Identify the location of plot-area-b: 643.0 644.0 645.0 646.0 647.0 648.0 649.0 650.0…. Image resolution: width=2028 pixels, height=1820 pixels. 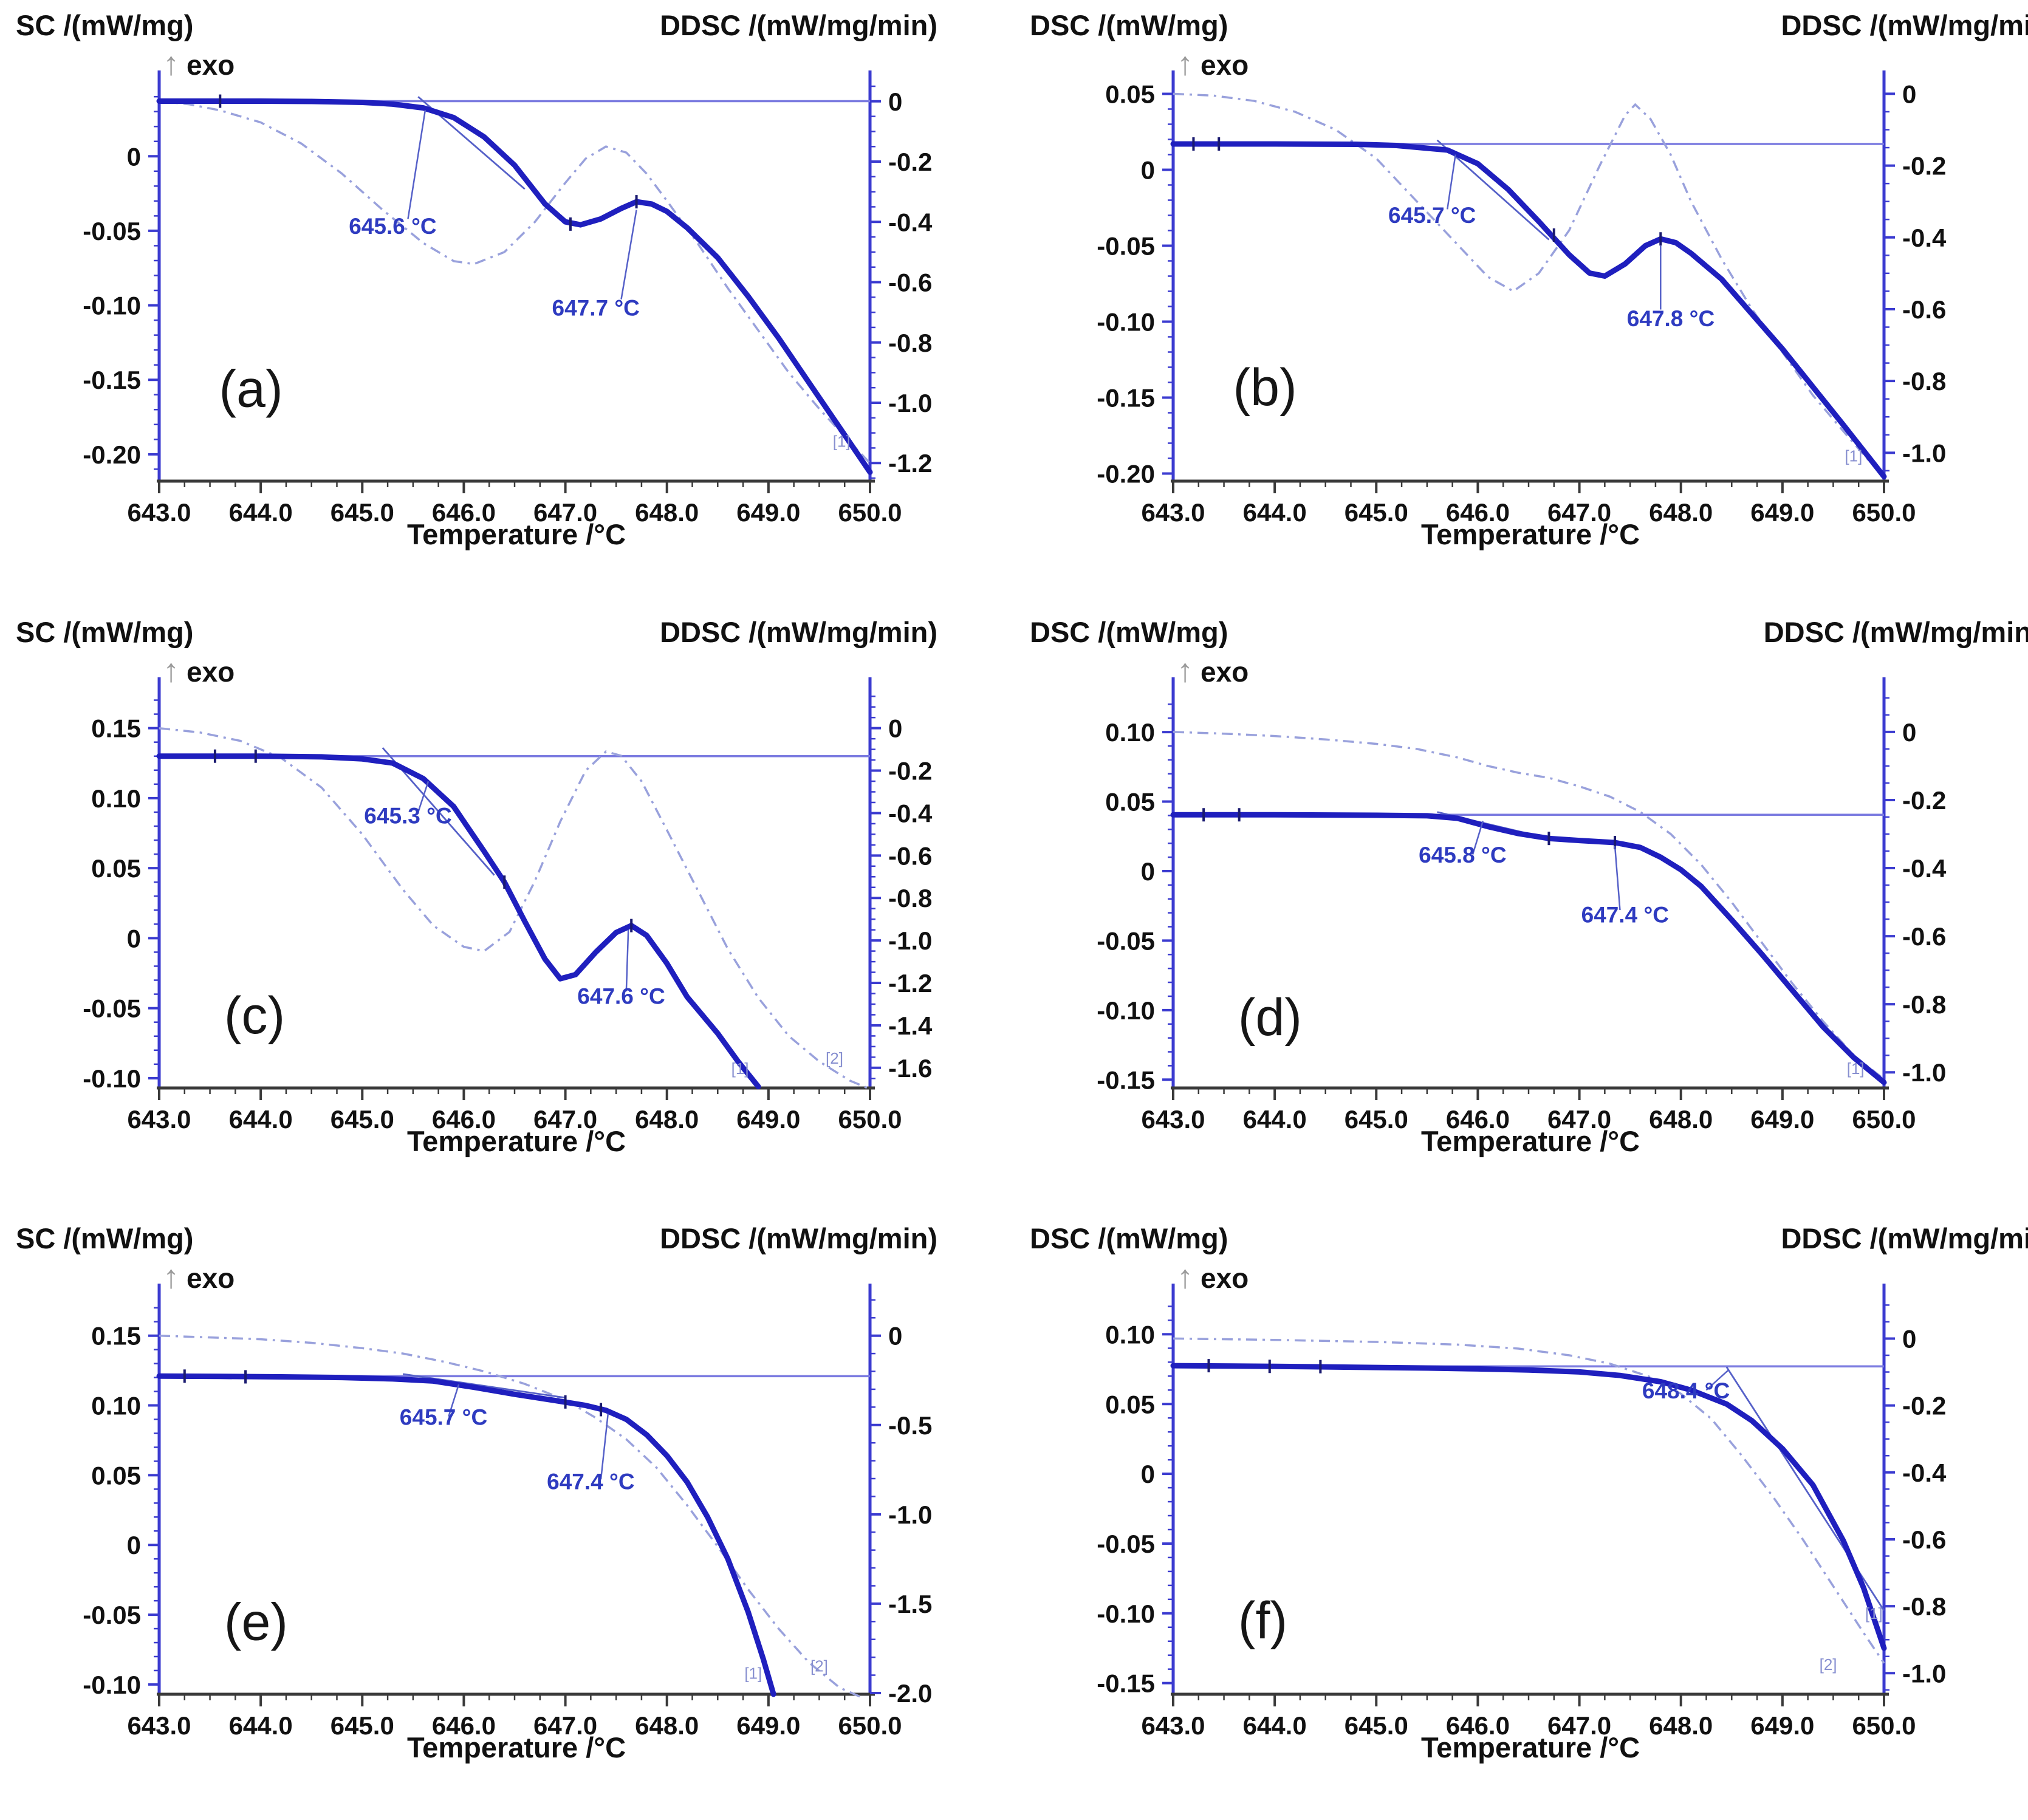
(1522, 298).